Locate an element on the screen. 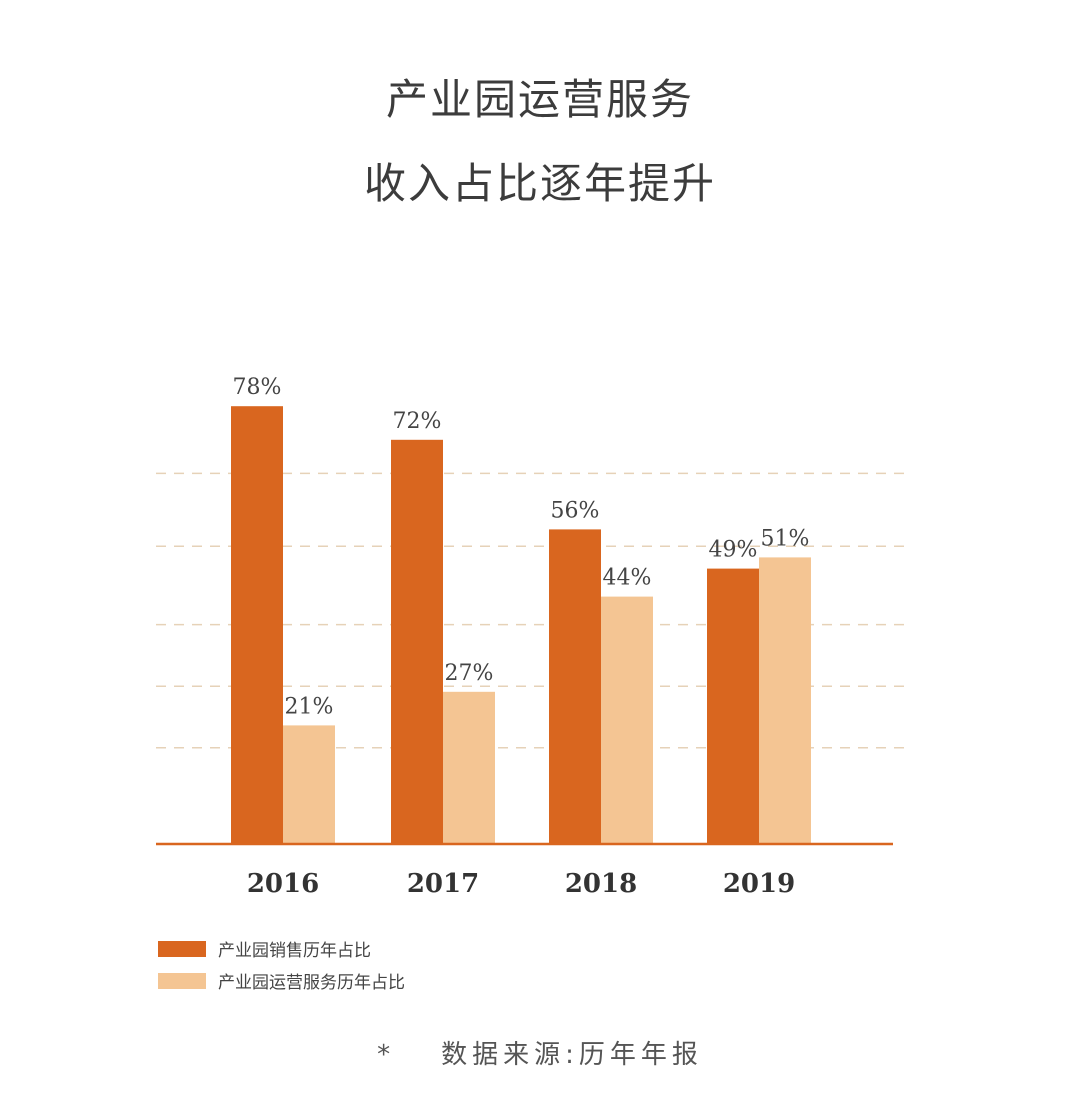 The height and width of the screenshot is (1104, 1080). legend-swatch-service is located at coordinates (182, 980).